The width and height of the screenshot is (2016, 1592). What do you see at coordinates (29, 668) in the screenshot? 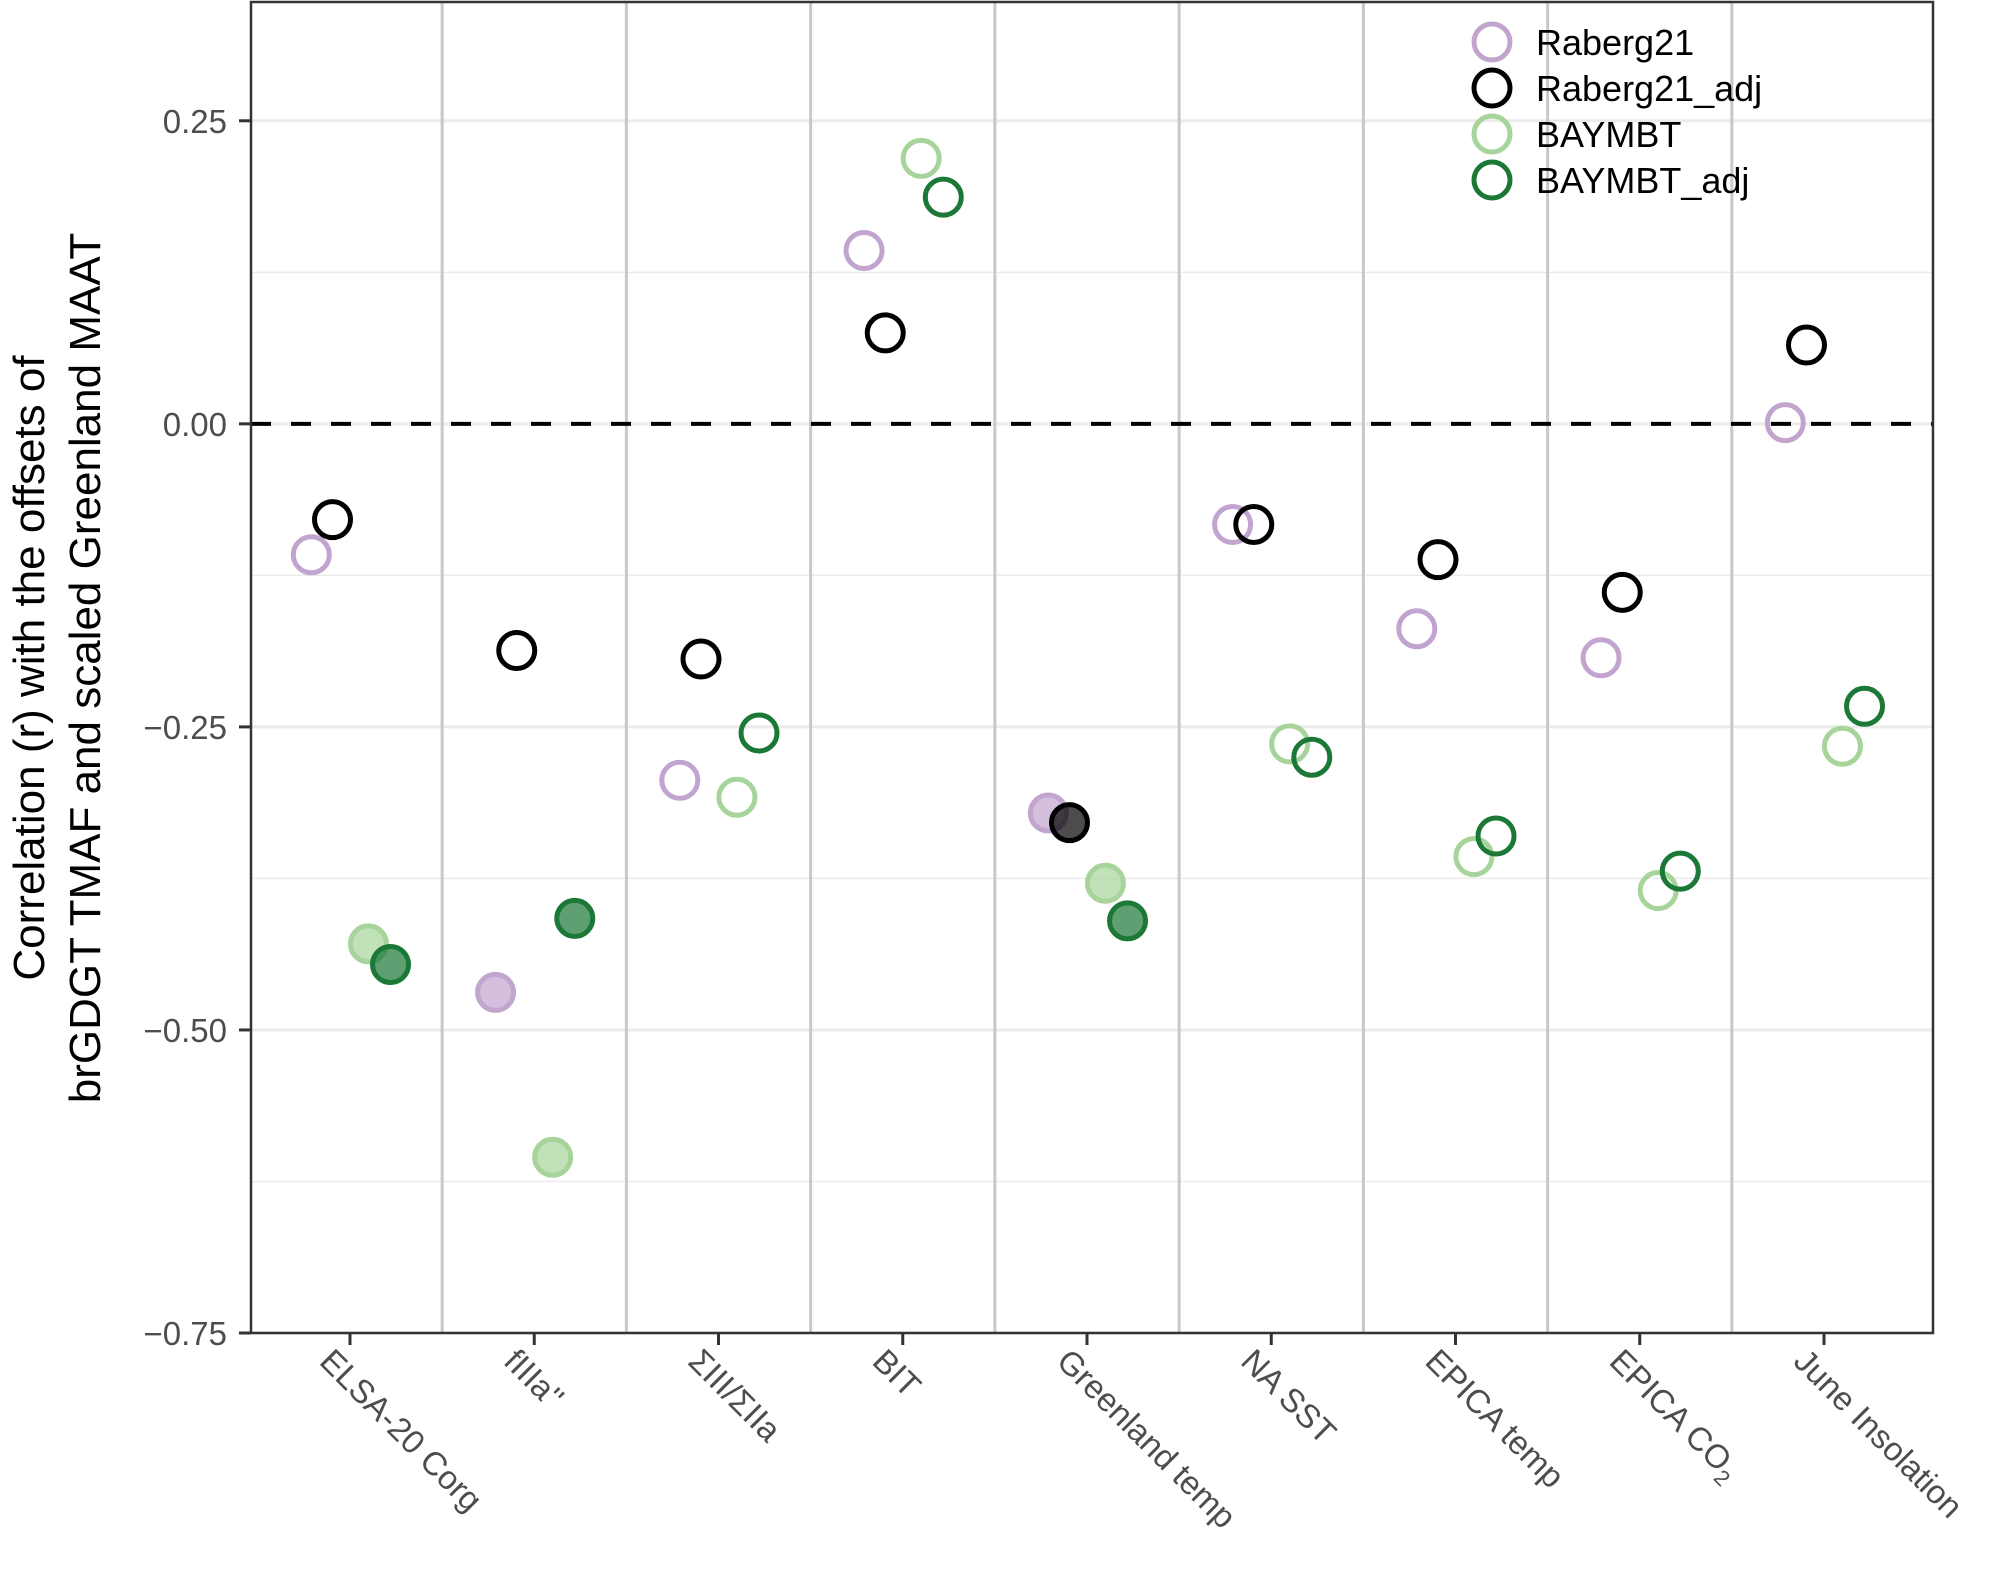
I see `y-axis-title-line-1: Correlation (r) with the offsets of` at bounding box center [29, 668].